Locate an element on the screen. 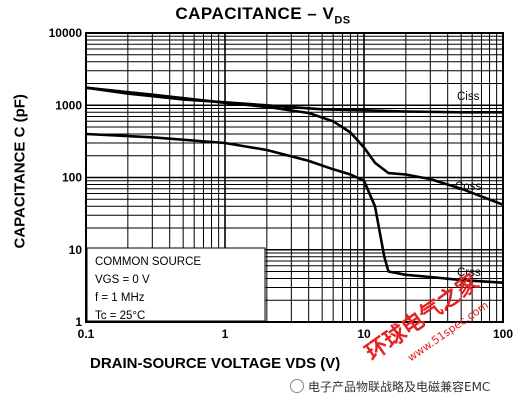  wechat-icon is located at coordinates (297, 386).